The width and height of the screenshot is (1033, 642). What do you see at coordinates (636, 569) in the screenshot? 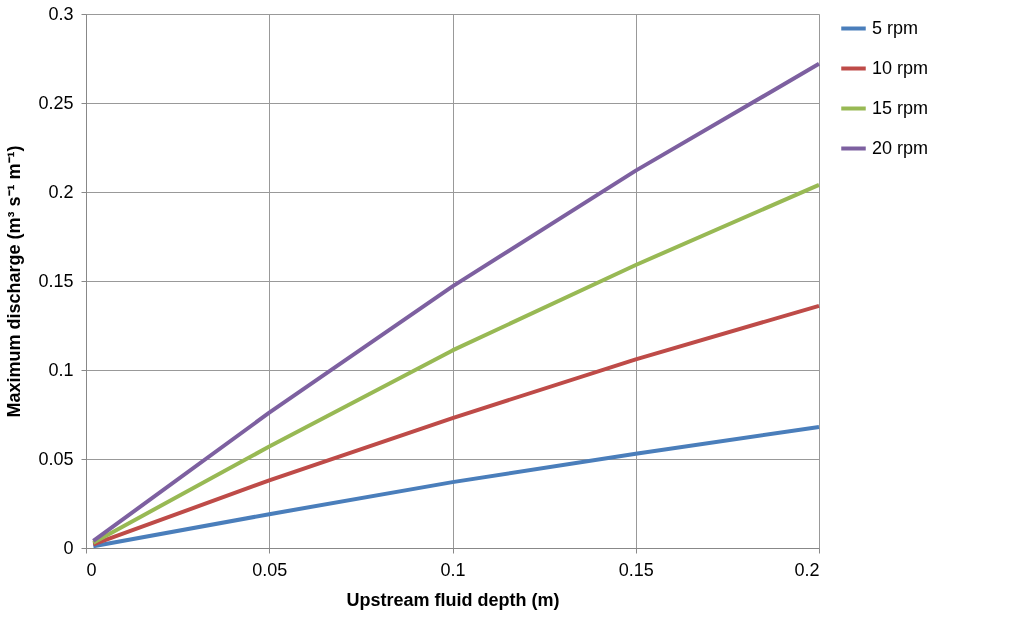
I see `x-tick-label: 0.15` at bounding box center [636, 569].